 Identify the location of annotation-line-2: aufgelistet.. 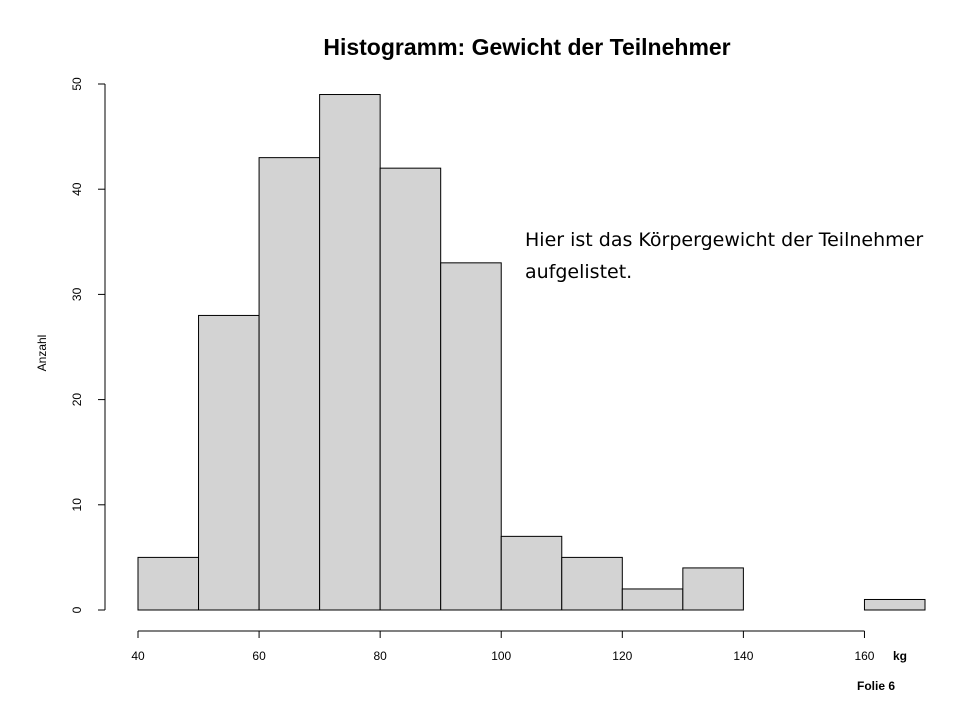
(579, 272).